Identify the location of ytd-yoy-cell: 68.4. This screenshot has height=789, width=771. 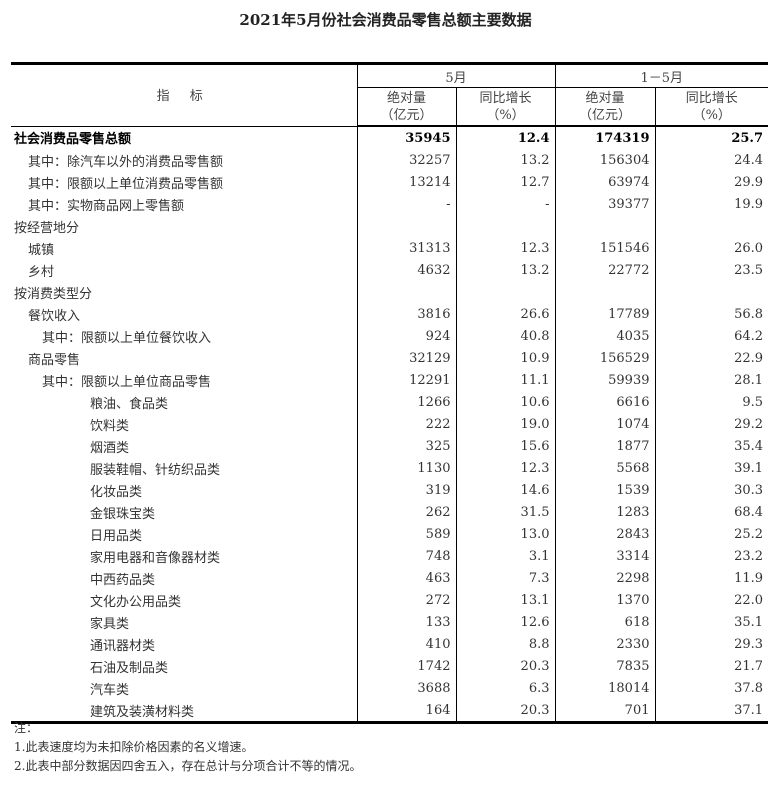
(711, 512).